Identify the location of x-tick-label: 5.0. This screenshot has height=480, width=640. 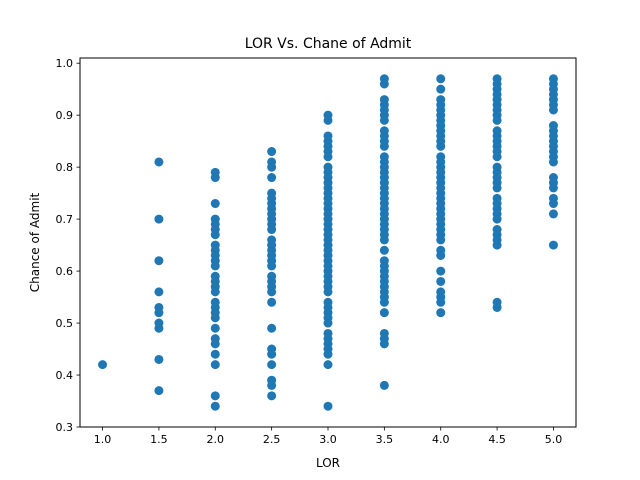
(554, 439).